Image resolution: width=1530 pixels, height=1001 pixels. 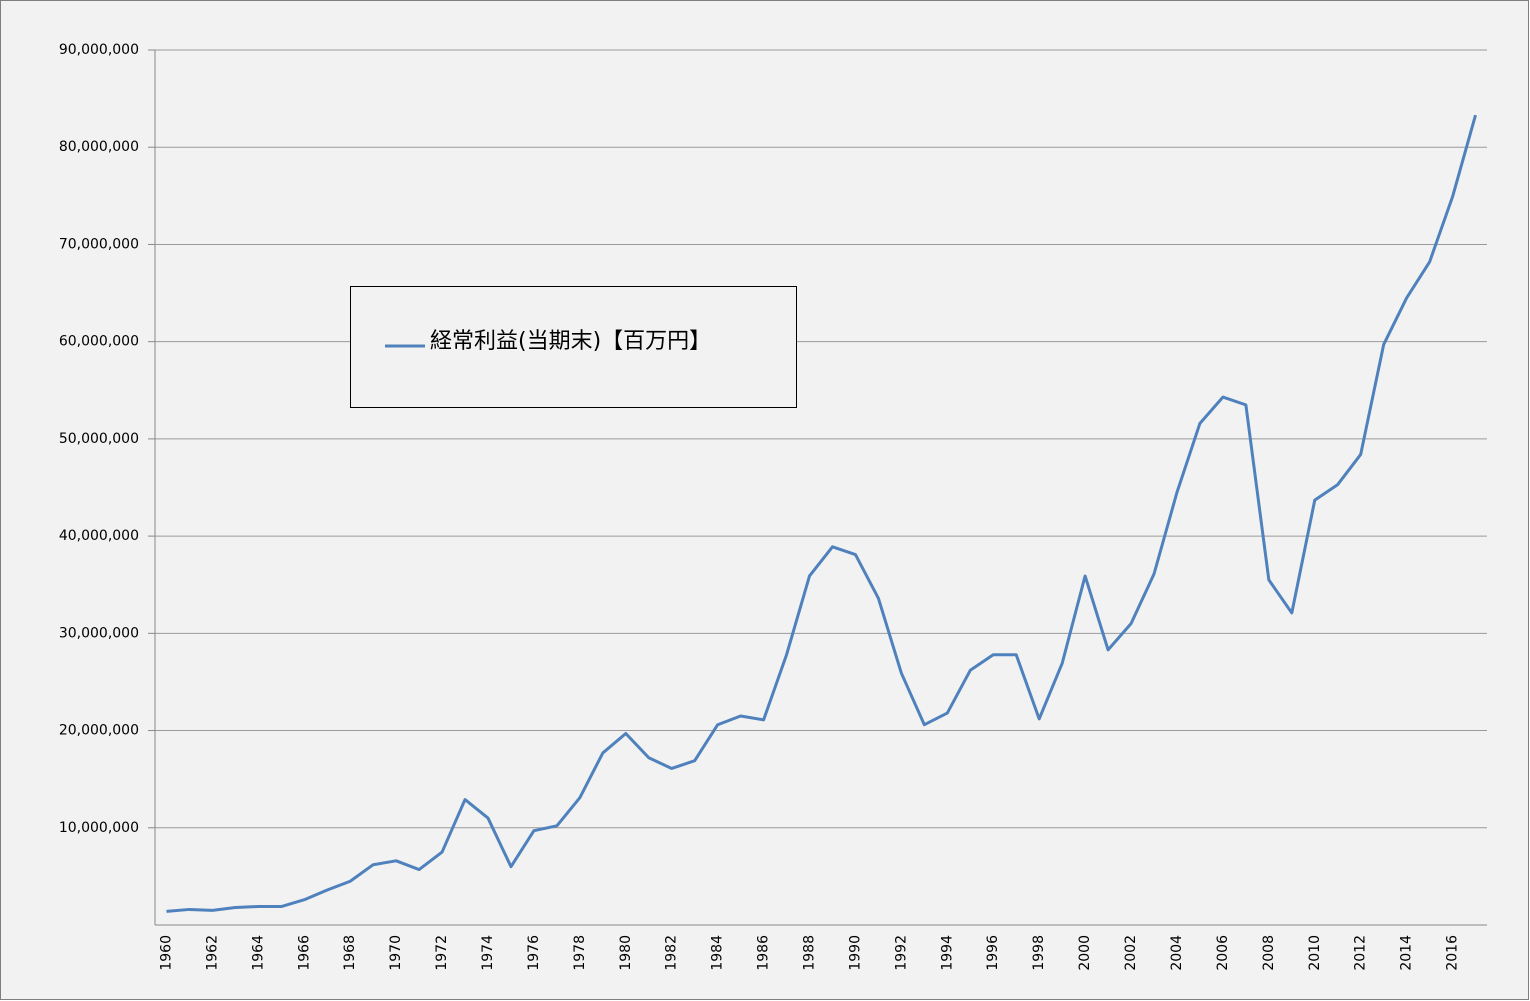 What do you see at coordinates (901, 953) in the screenshot?
I see `x-tick-label: 1992` at bounding box center [901, 953].